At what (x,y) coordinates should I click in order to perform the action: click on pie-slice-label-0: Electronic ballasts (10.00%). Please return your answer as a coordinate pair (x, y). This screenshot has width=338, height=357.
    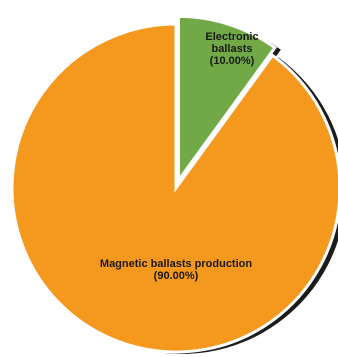
    Looking at the image, I should click on (231, 49).